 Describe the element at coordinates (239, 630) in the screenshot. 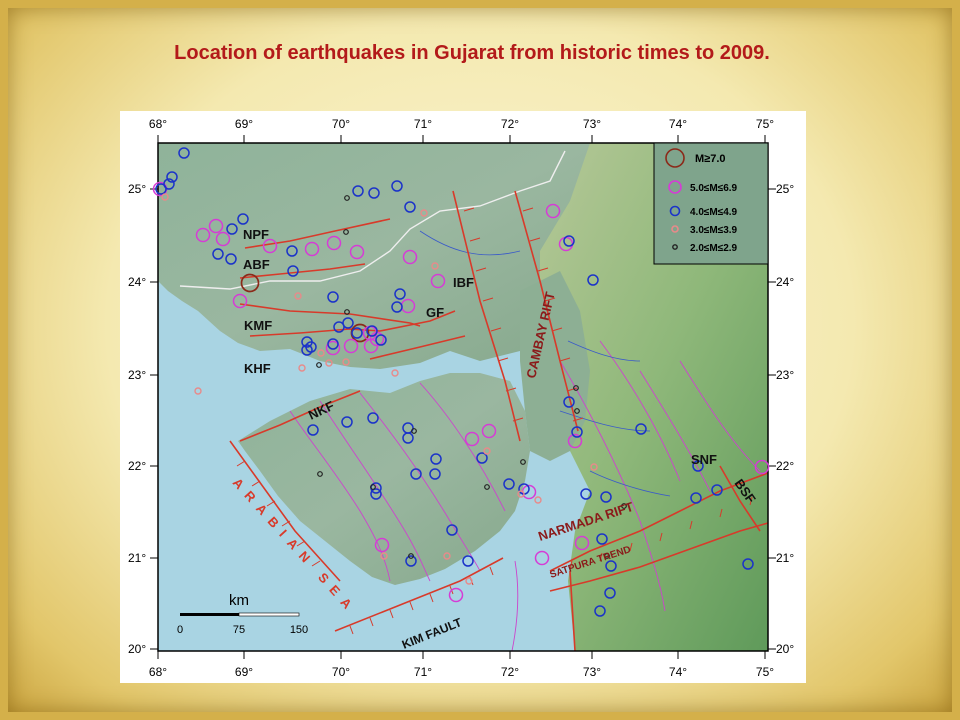

I see `scale-tick-label: 75` at that location.